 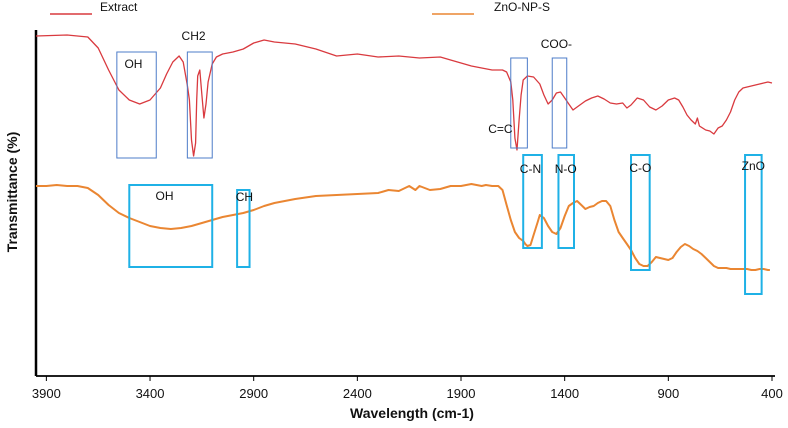 What do you see at coordinates (753, 166) in the screenshot?
I see `annotation-label: ZnO` at bounding box center [753, 166].